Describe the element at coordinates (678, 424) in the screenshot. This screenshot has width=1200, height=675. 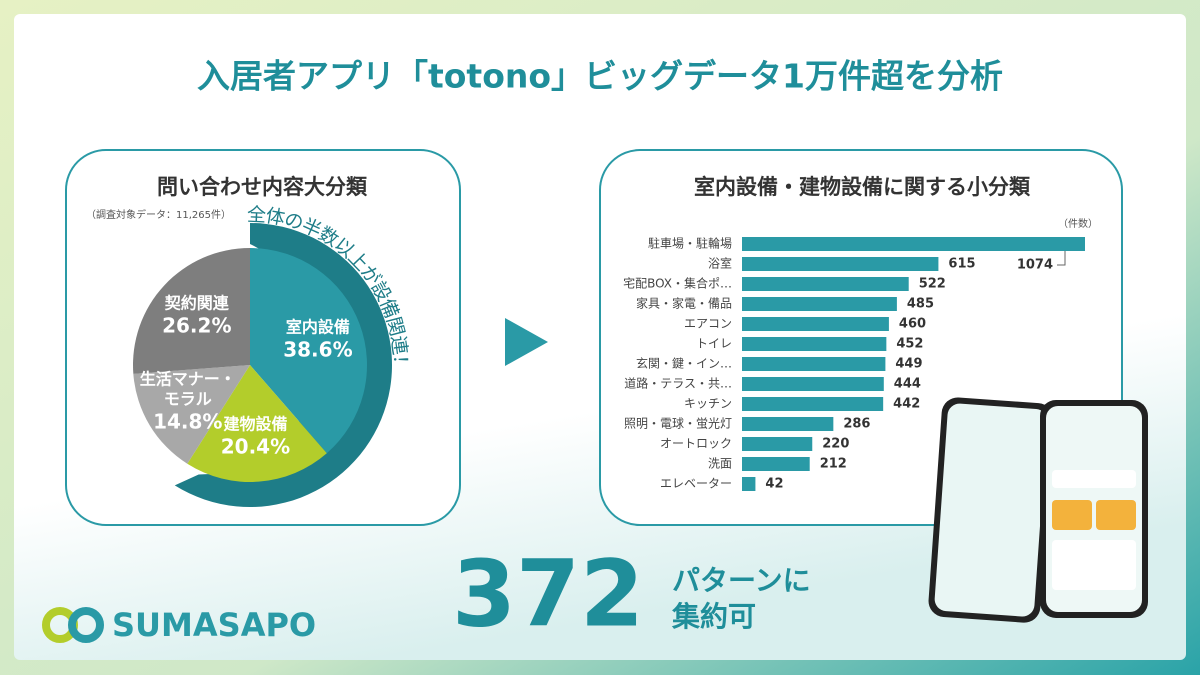
I see `category-label: 照明・電球・蛍光灯` at that location.